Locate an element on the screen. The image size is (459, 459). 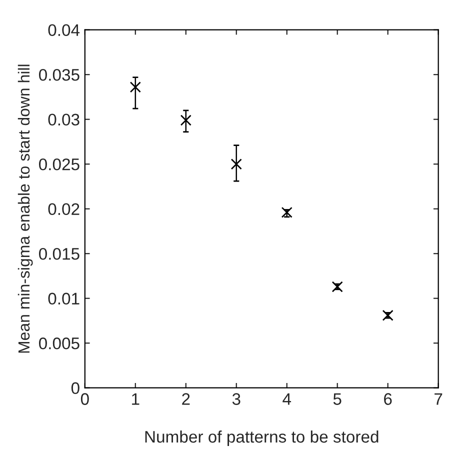
y-tick-label: 0.035 is located at coordinates (59, 74).